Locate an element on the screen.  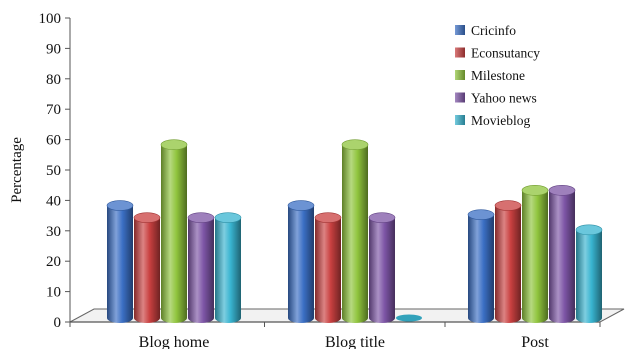
legend-label: Econsutancy is located at coordinates (505, 53).